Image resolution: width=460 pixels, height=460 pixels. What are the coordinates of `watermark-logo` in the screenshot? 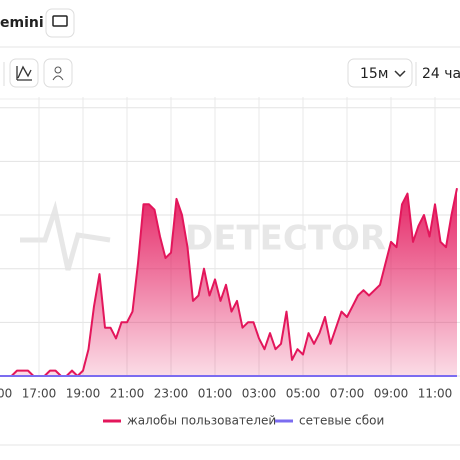 It's located at (65, 235).